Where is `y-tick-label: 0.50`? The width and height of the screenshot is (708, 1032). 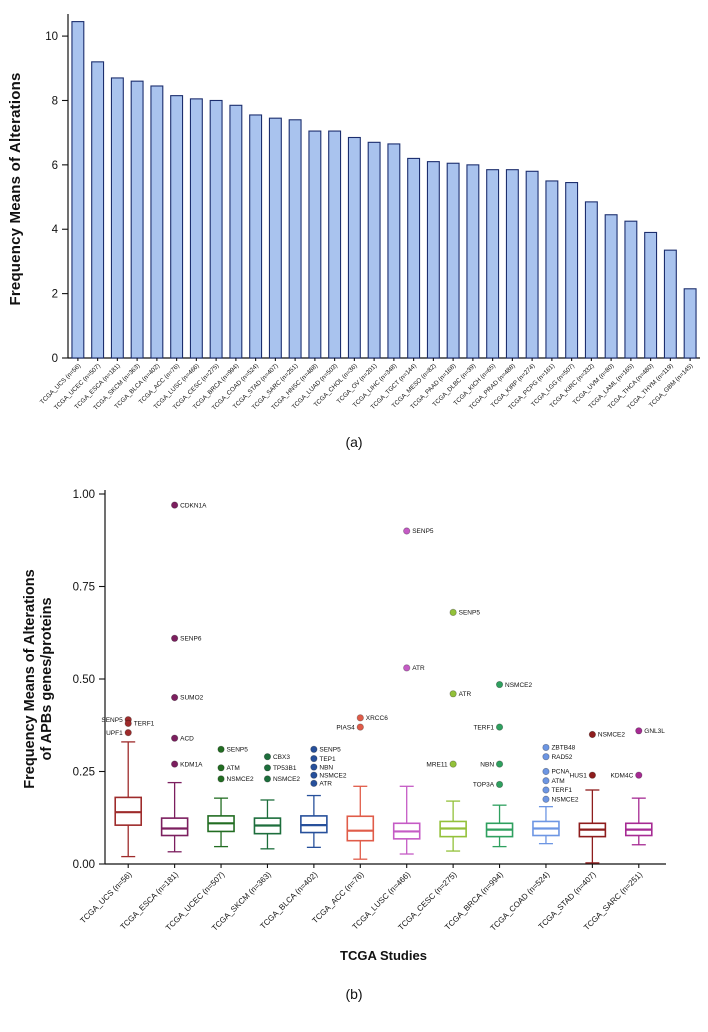 y-tick-label: 0.50 is located at coordinates (84, 680).